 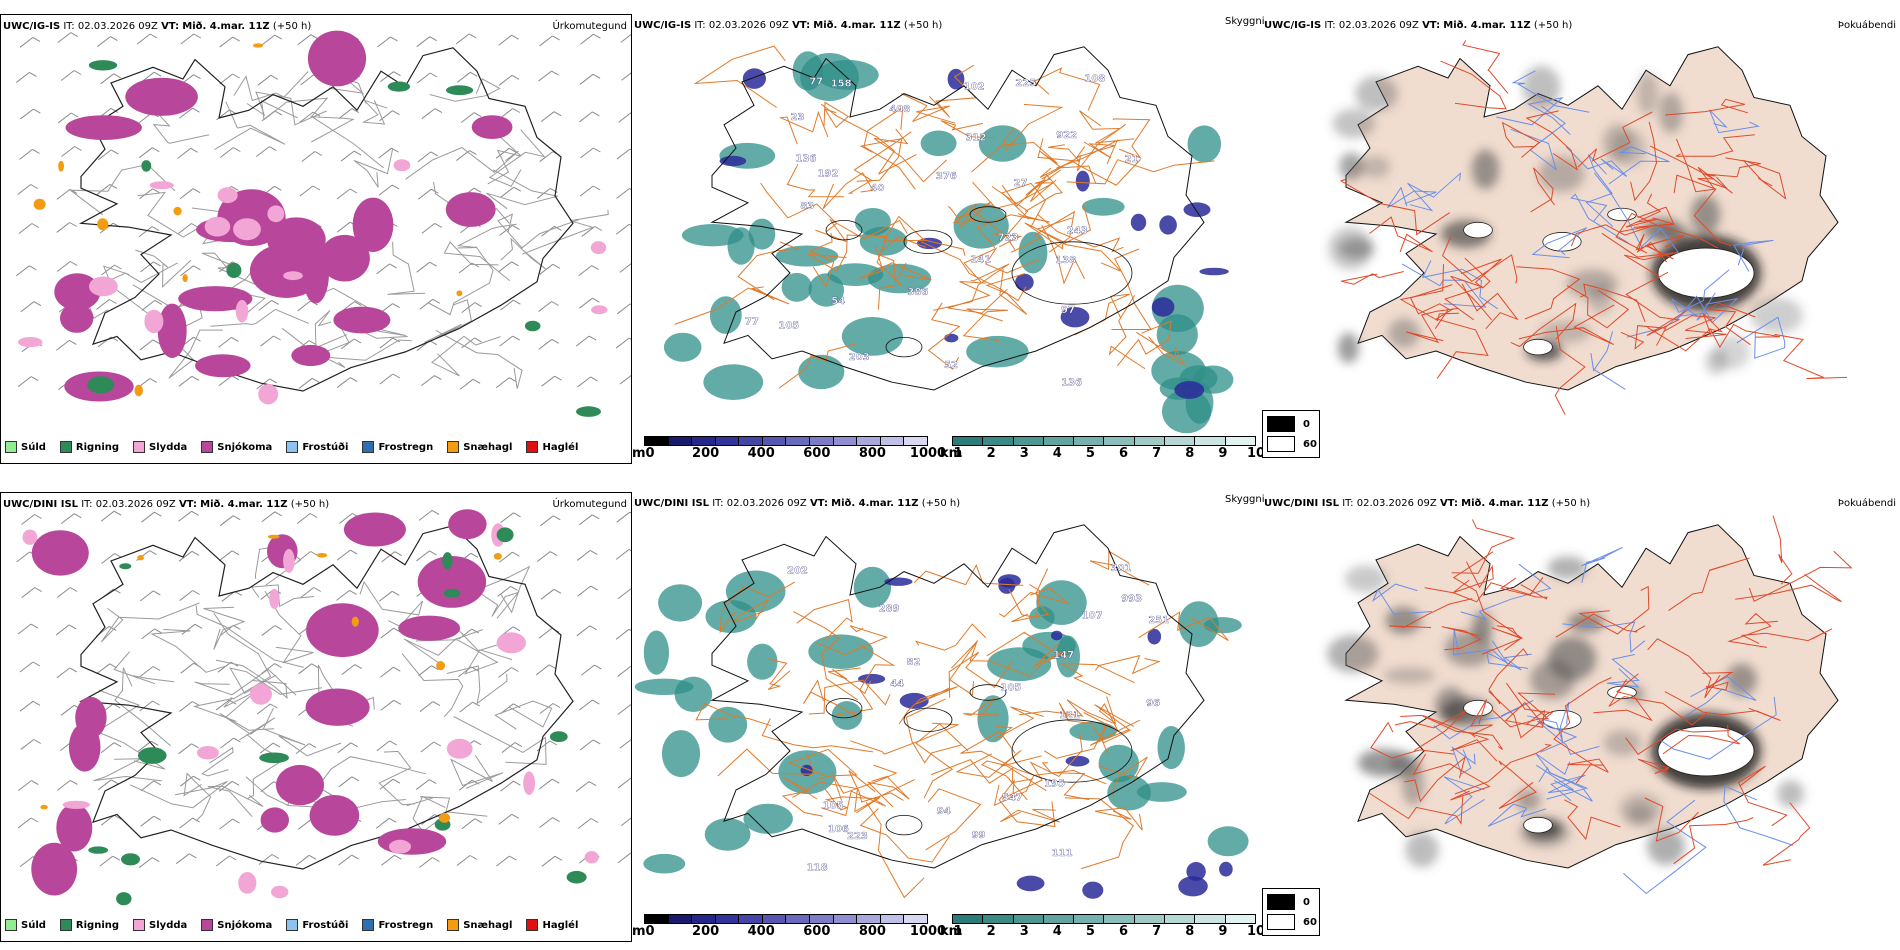 I want to click on height-label: 408, so click(x=899, y=109).